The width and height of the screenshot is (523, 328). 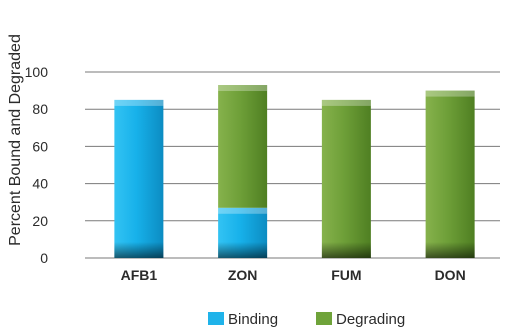 What do you see at coordinates (216, 318) in the screenshot?
I see `legend-swatch-binding` at bounding box center [216, 318].